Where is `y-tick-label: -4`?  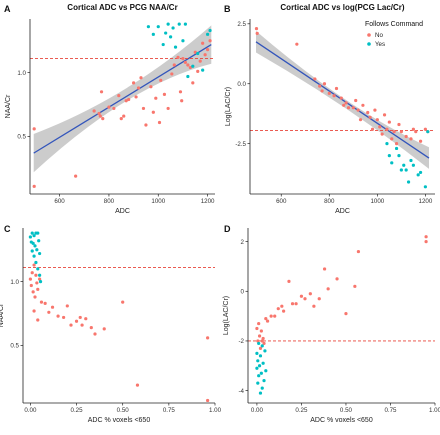 y-tick-label: -4 is located at coordinates (241, 391).